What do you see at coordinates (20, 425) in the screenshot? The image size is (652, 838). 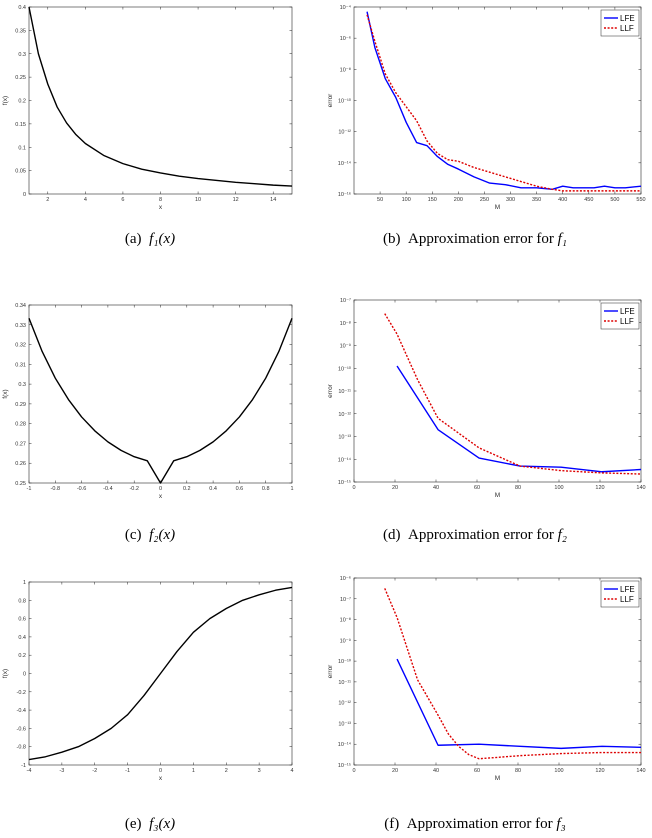 I see `y-tick-label: 0.28` at bounding box center [20, 425].